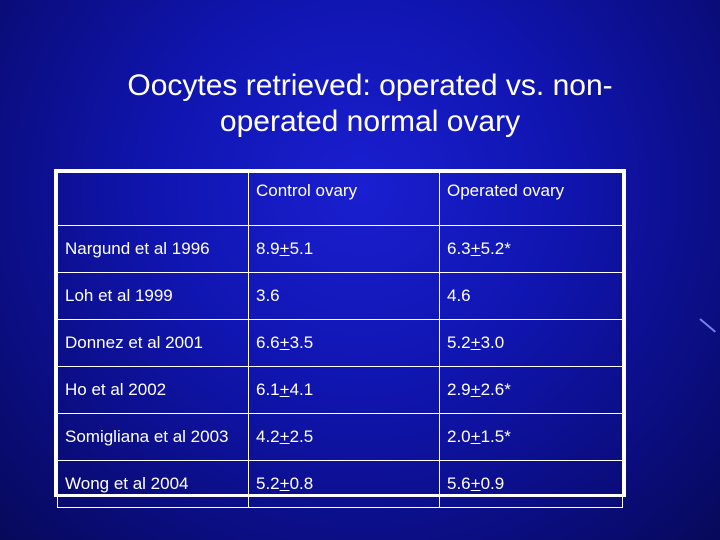 Image resolution: width=720 pixels, height=540 pixels. What do you see at coordinates (301, 342) in the screenshot?
I see `control-sd: 3.5` at bounding box center [301, 342].